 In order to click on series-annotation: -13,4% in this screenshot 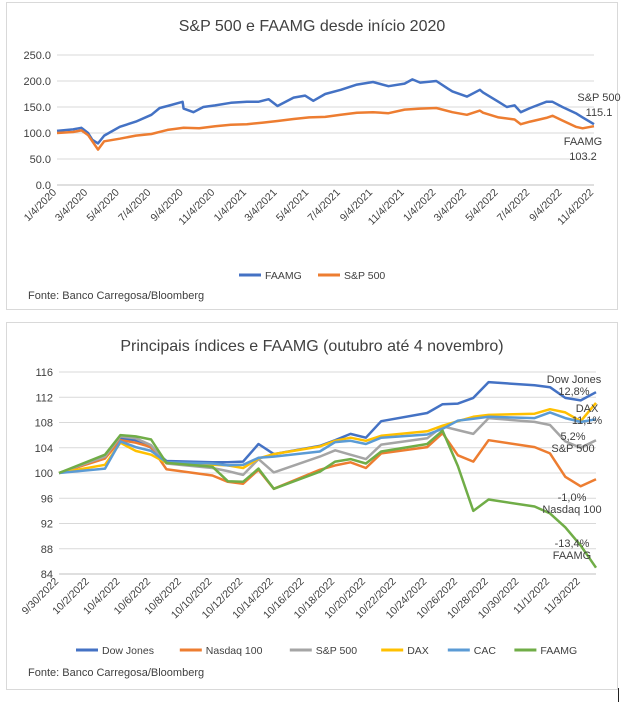, I will do `click(572, 544)`.